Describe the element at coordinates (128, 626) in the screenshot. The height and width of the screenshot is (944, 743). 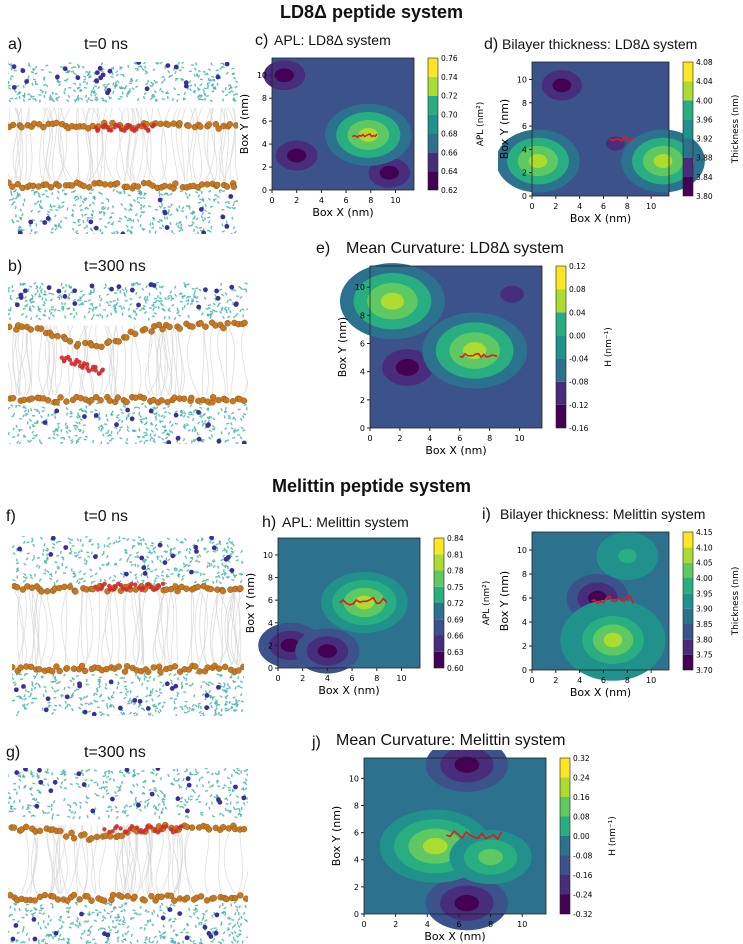
I see `snapshot-content` at that location.